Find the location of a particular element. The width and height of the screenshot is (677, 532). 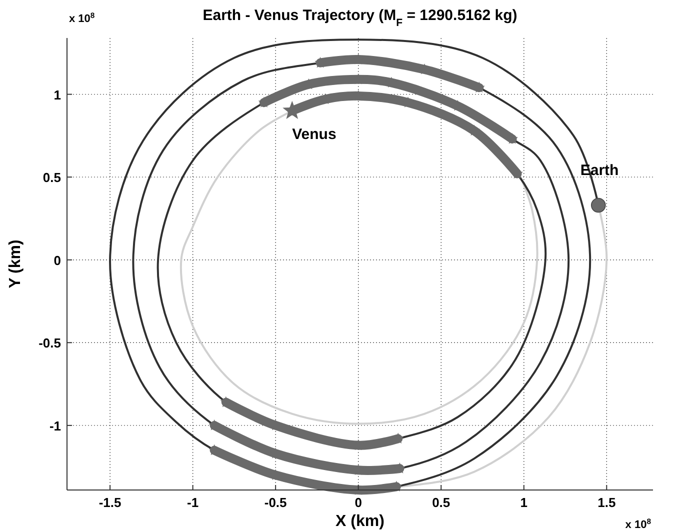

point is located at coordinates (598, 205).